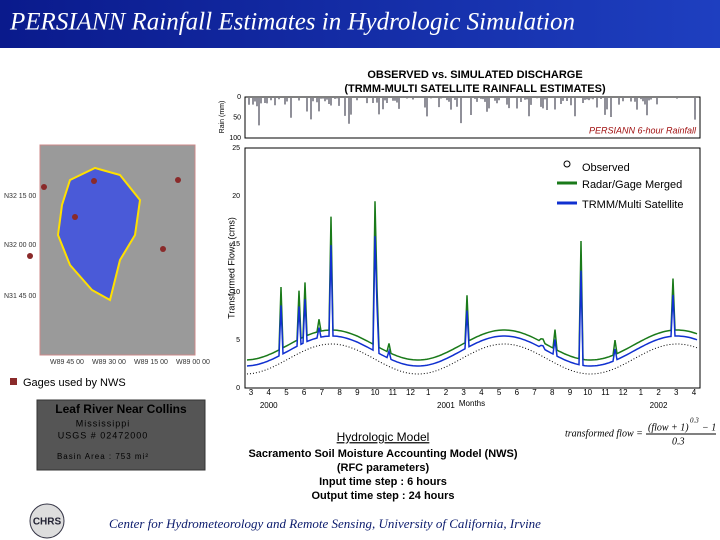  I want to click on rain-tick-label: 100, so click(235, 138).